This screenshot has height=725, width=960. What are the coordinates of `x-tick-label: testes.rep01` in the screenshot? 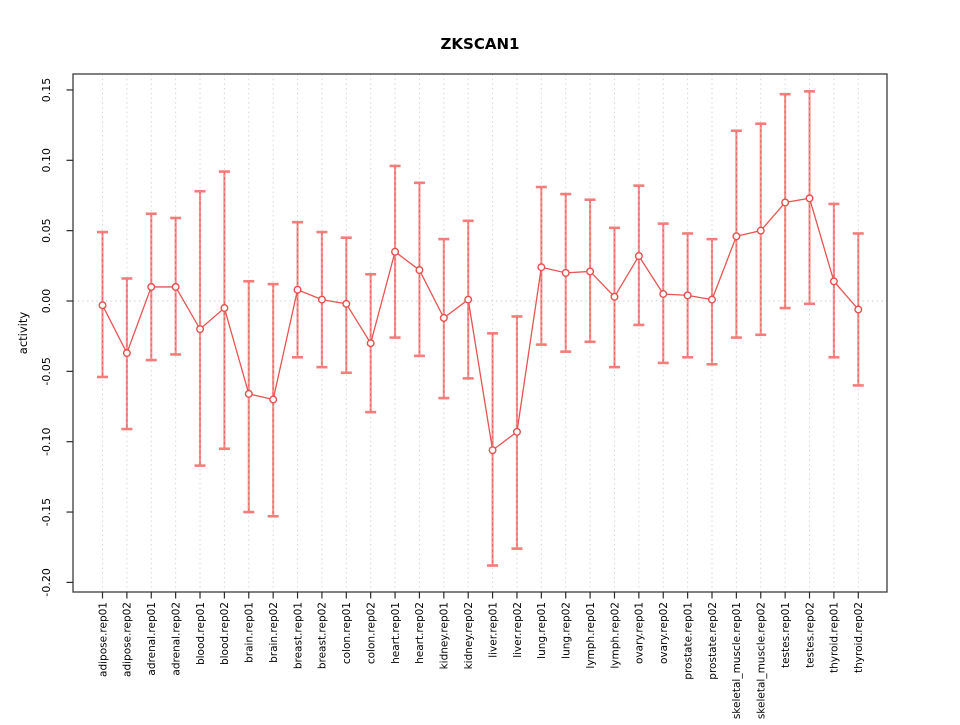 It's located at (786, 635).